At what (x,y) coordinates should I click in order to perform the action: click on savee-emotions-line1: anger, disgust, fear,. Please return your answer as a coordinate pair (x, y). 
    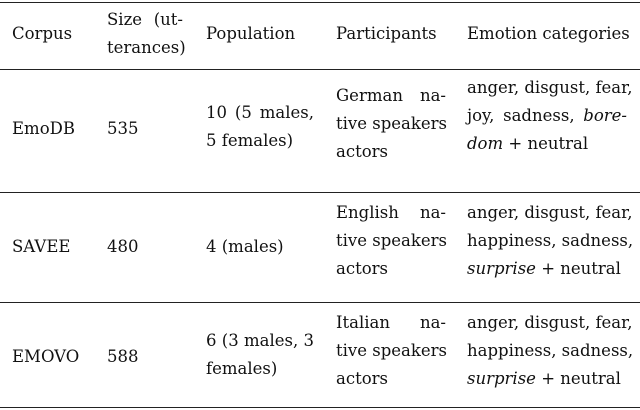
    Looking at the image, I should click on (550, 212).